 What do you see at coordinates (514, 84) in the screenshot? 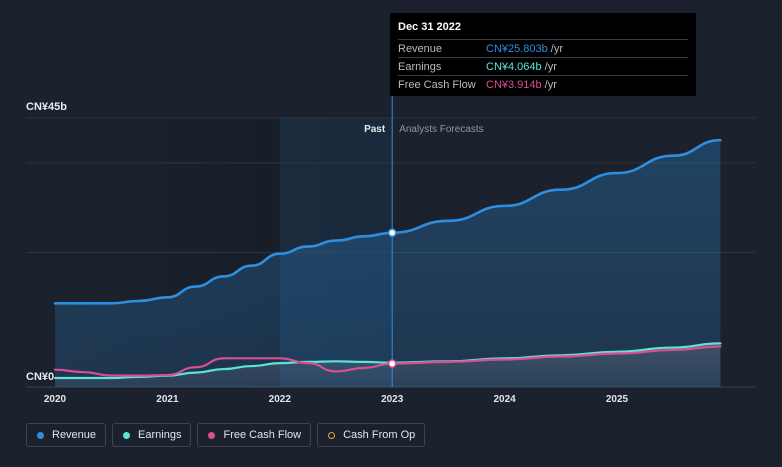
I see `tooltip-series-value: CN¥3.914b` at bounding box center [514, 84].